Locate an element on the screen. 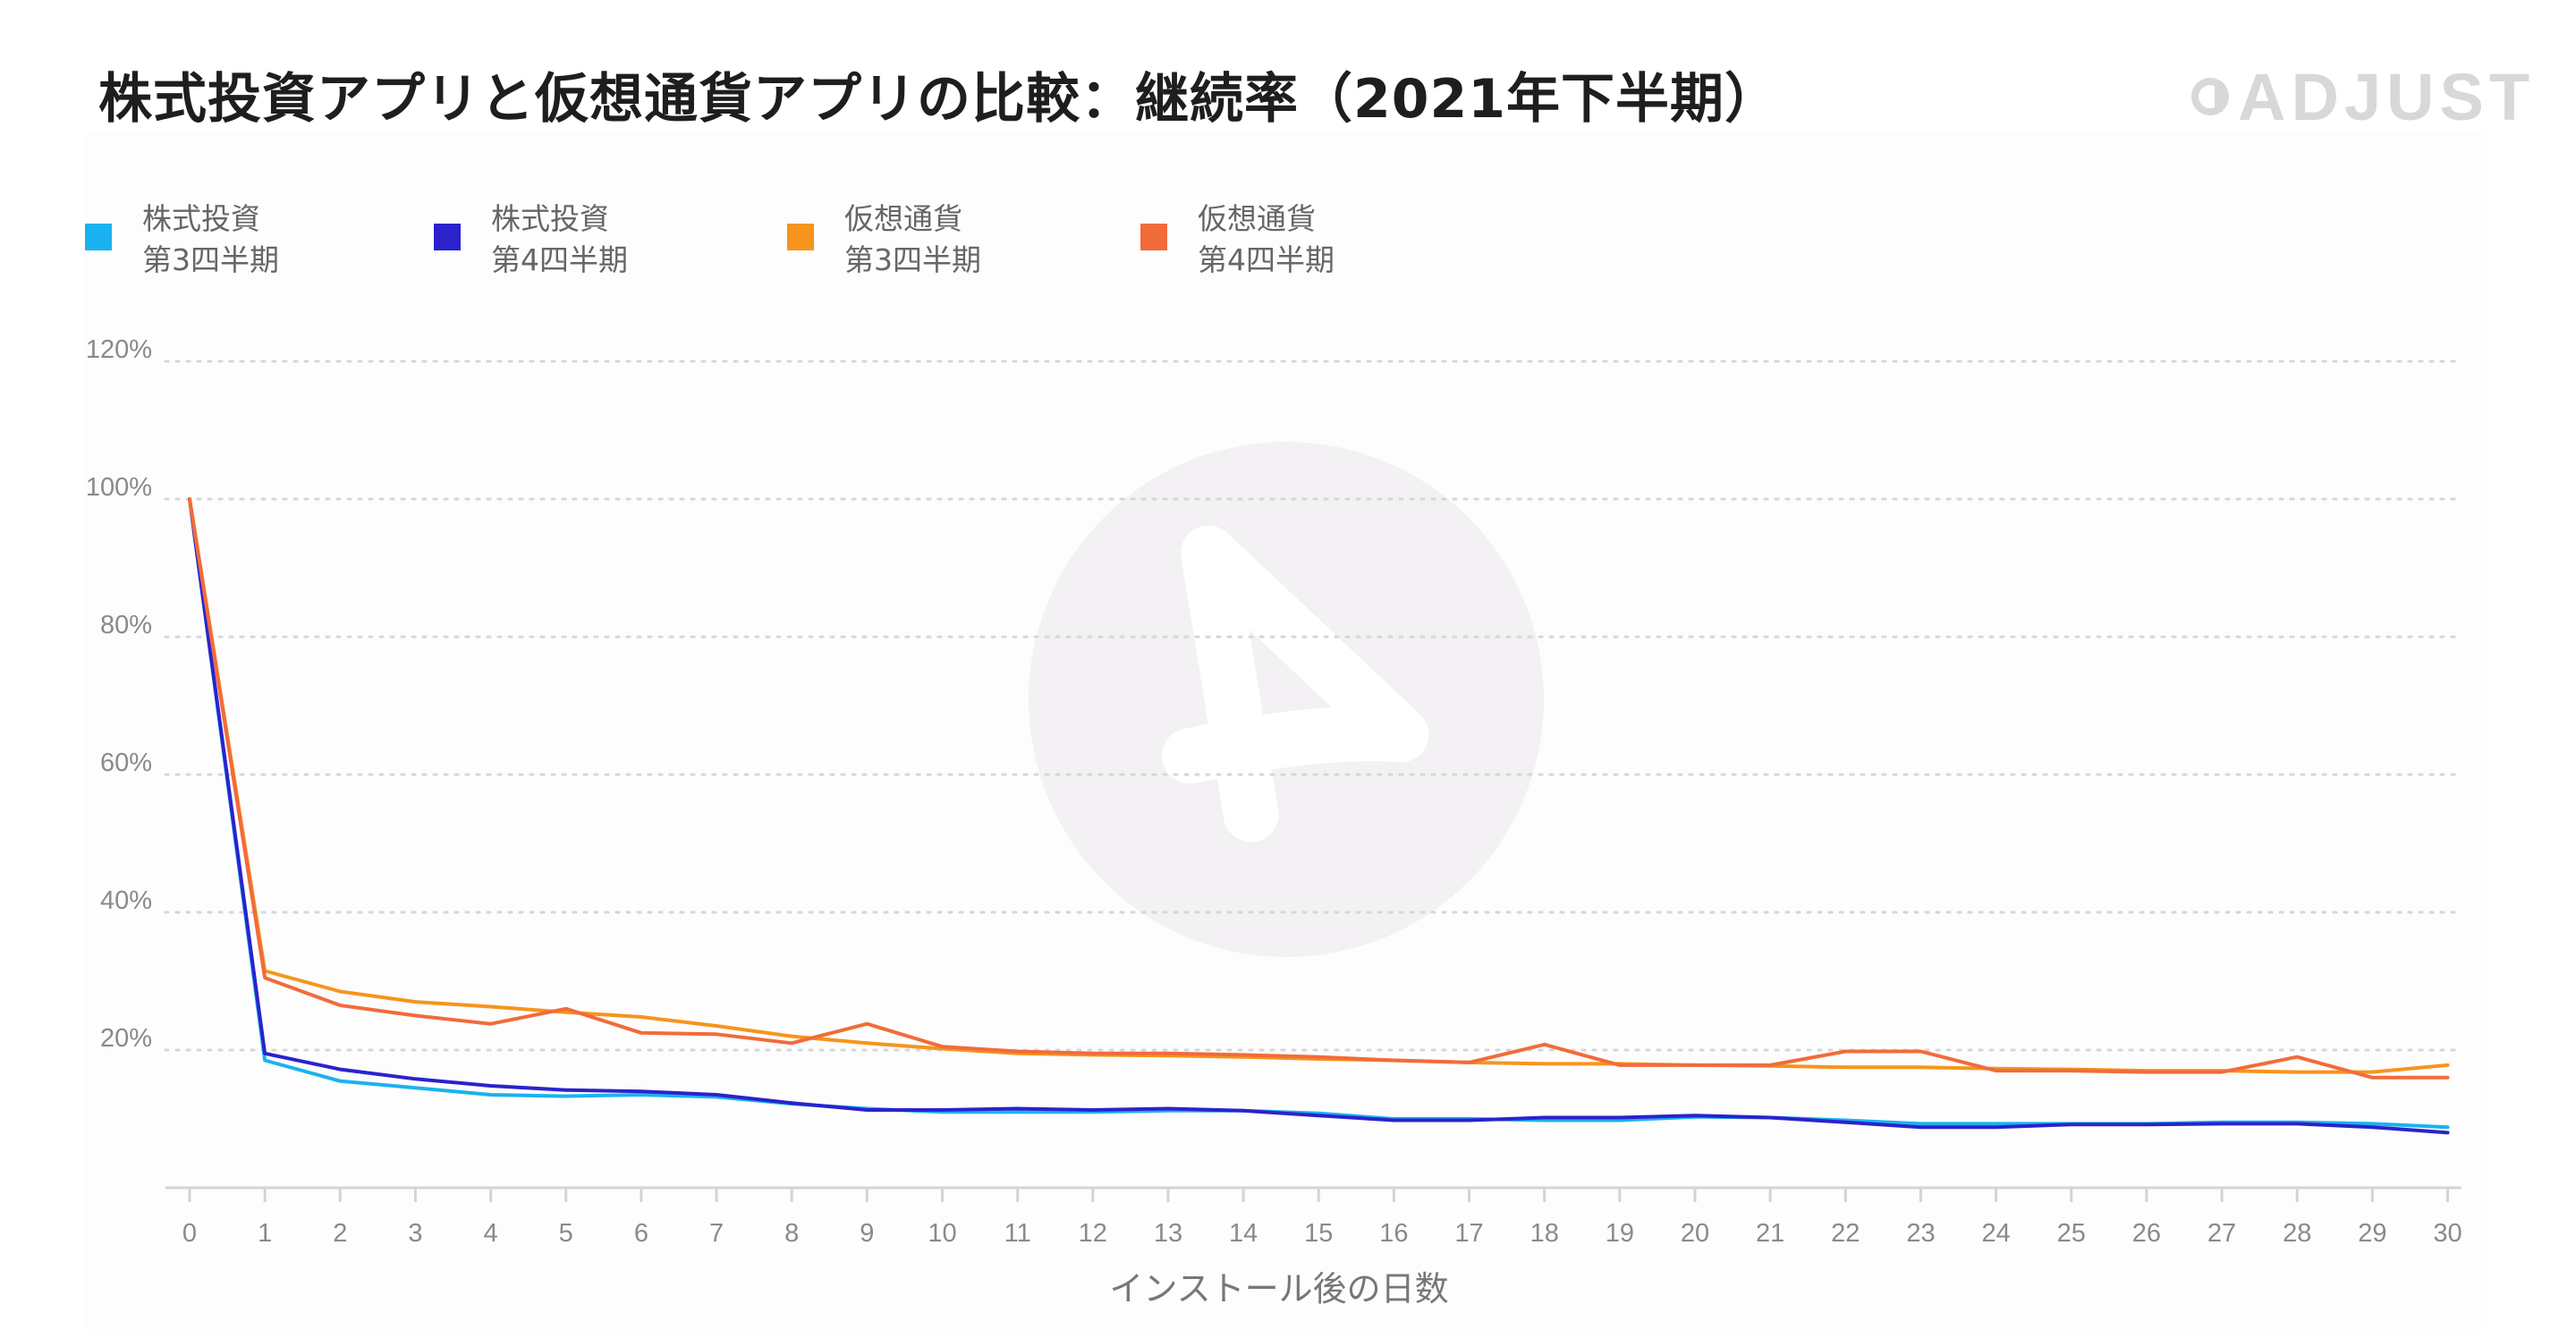 The width and height of the screenshot is (2576, 1330). x-tick-label: 27 is located at coordinates (2221, 1233).